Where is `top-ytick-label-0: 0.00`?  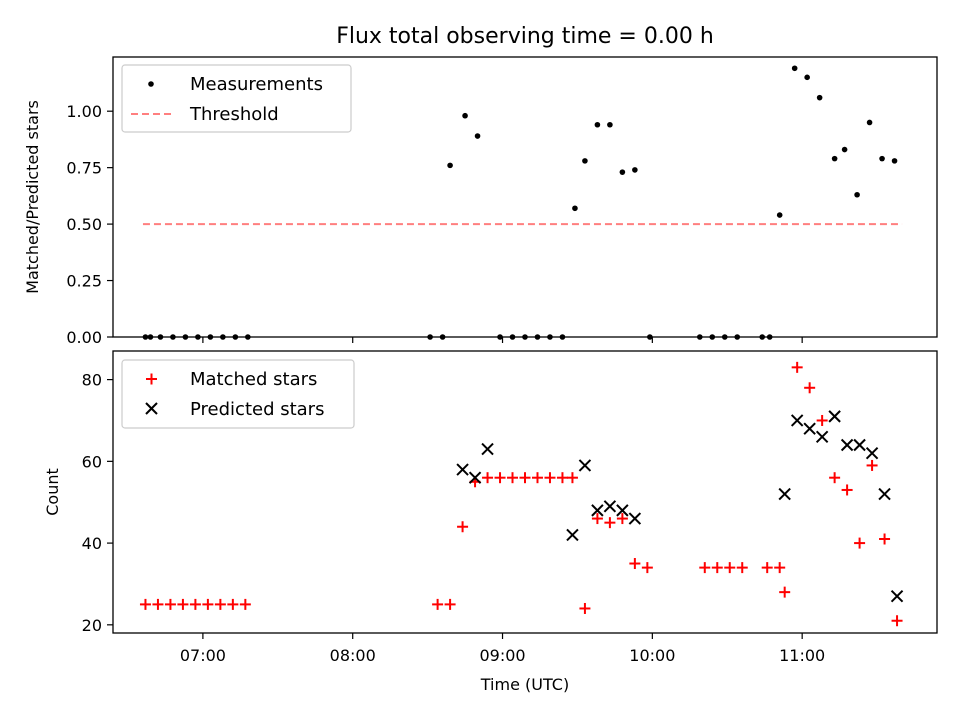
top-ytick-label-0: 0.00 is located at coordinates (84, 337).